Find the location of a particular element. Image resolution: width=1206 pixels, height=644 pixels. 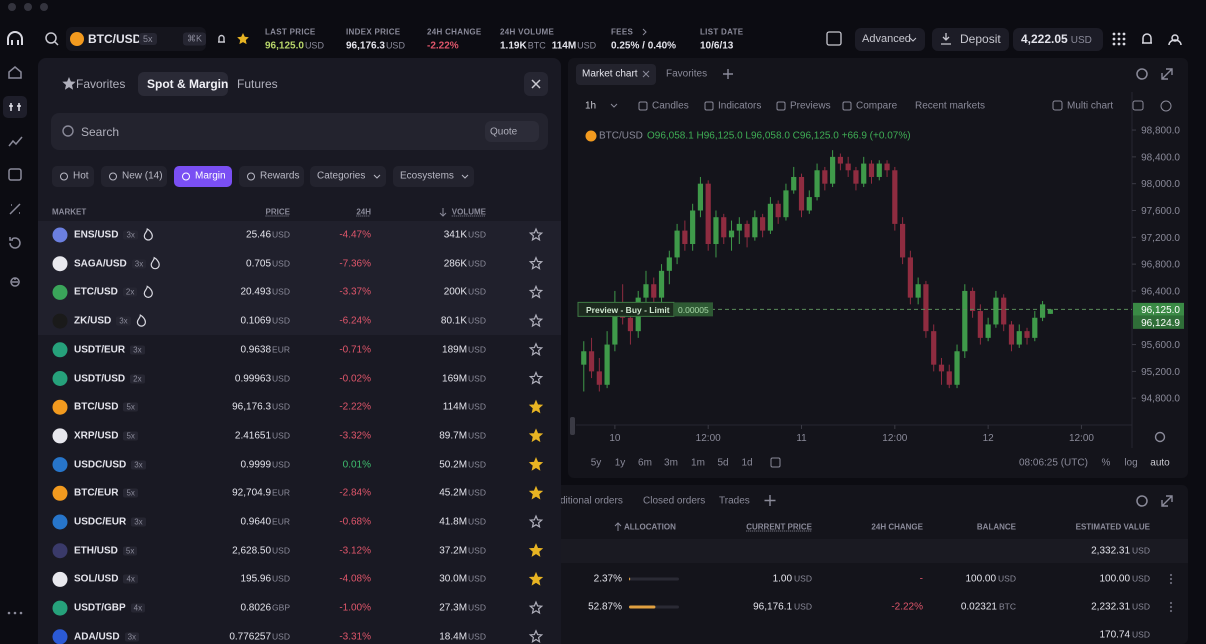

orders-column: ALLOCATION is located at coordinates (650, 527).